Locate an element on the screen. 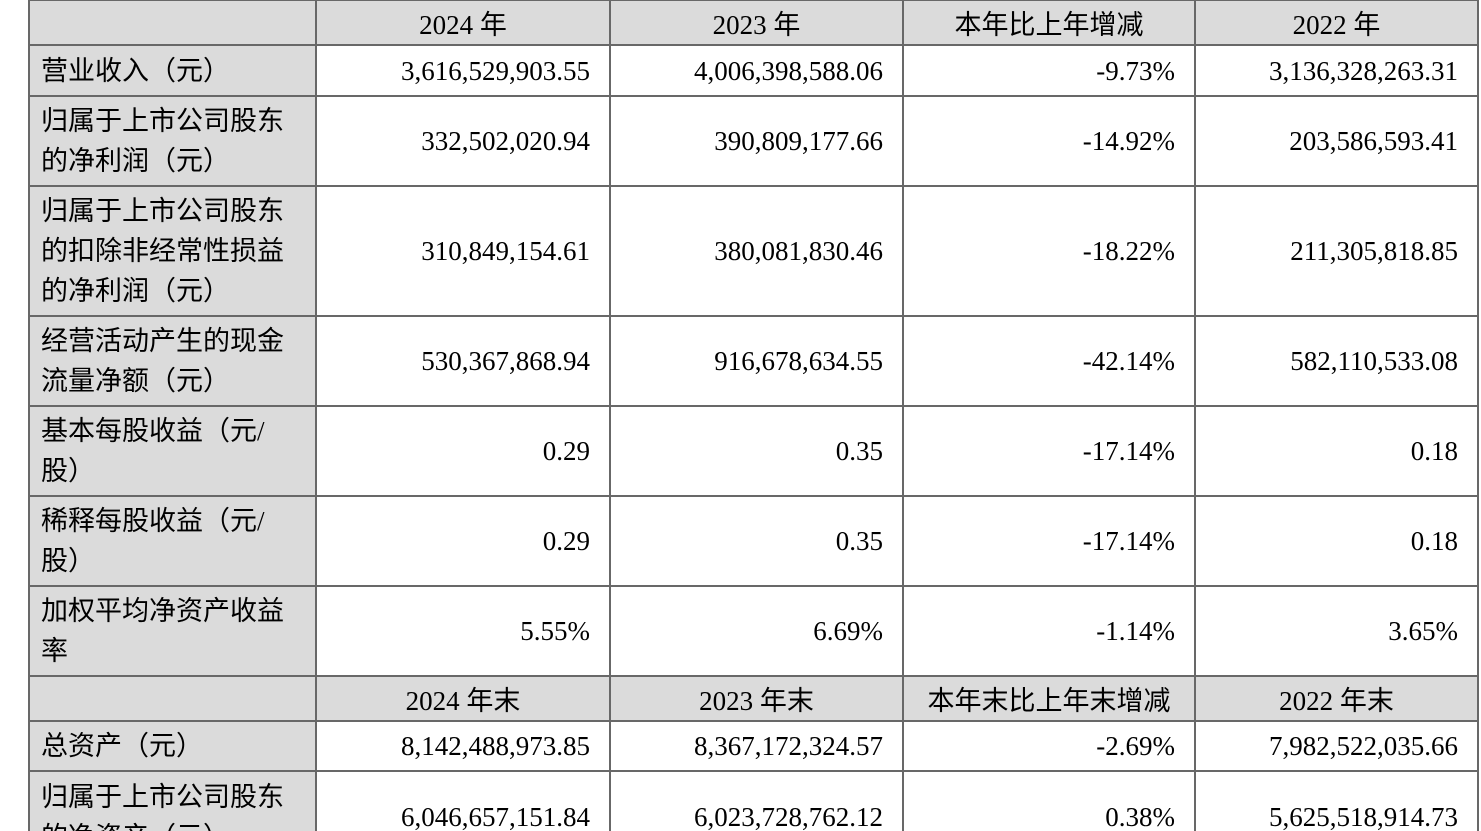 The image size is (1481, 831). value-cell: 8,367,172,324.57 is located at coordinates (756, 746).